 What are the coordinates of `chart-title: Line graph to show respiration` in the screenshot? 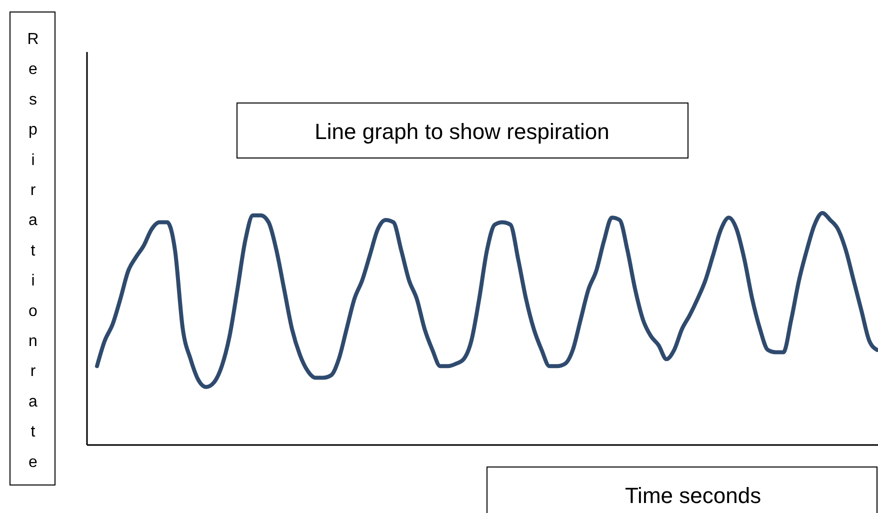 It's located at (462, 131).